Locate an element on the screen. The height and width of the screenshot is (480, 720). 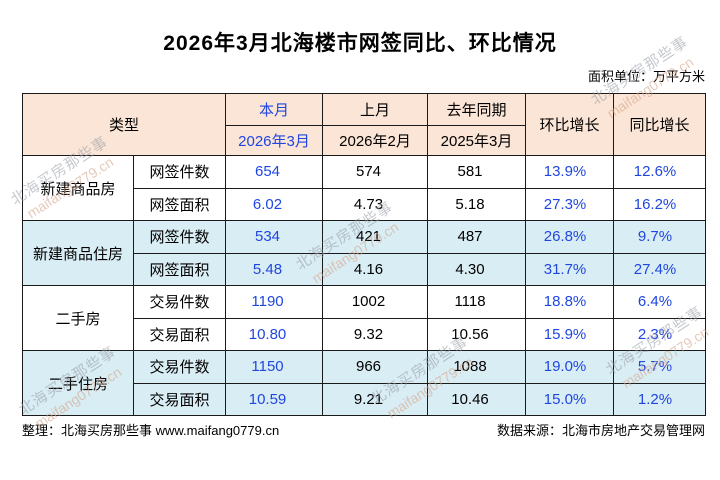
prev-value-cell: 4.73 is located at coordinates (375, 204).